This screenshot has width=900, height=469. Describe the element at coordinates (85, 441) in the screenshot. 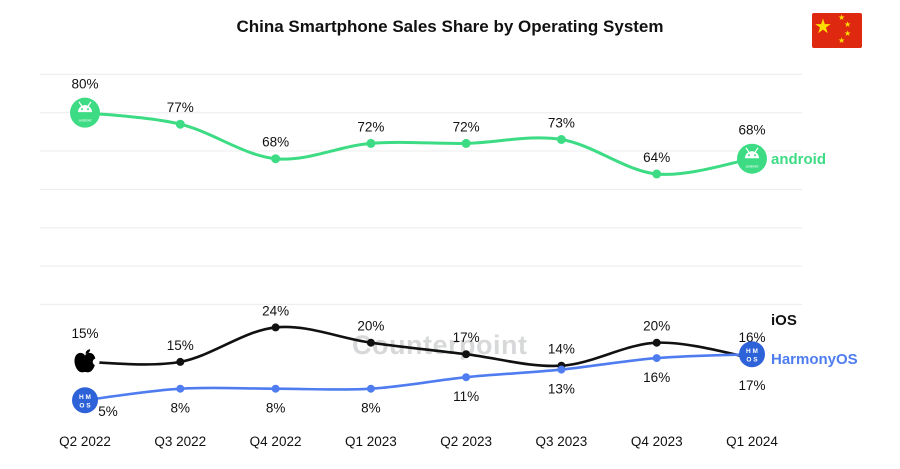

I see `x-axis-label: Q2 2022` at that location.